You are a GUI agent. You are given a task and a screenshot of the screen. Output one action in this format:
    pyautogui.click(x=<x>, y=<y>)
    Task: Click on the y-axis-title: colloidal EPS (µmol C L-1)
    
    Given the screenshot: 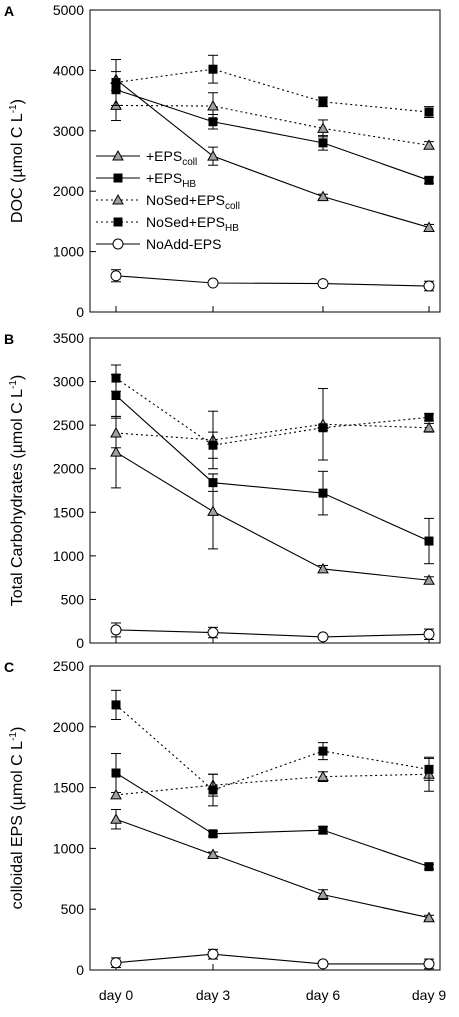 What is the action you would take?
    pyautogui.click(x=17, y=818)
    